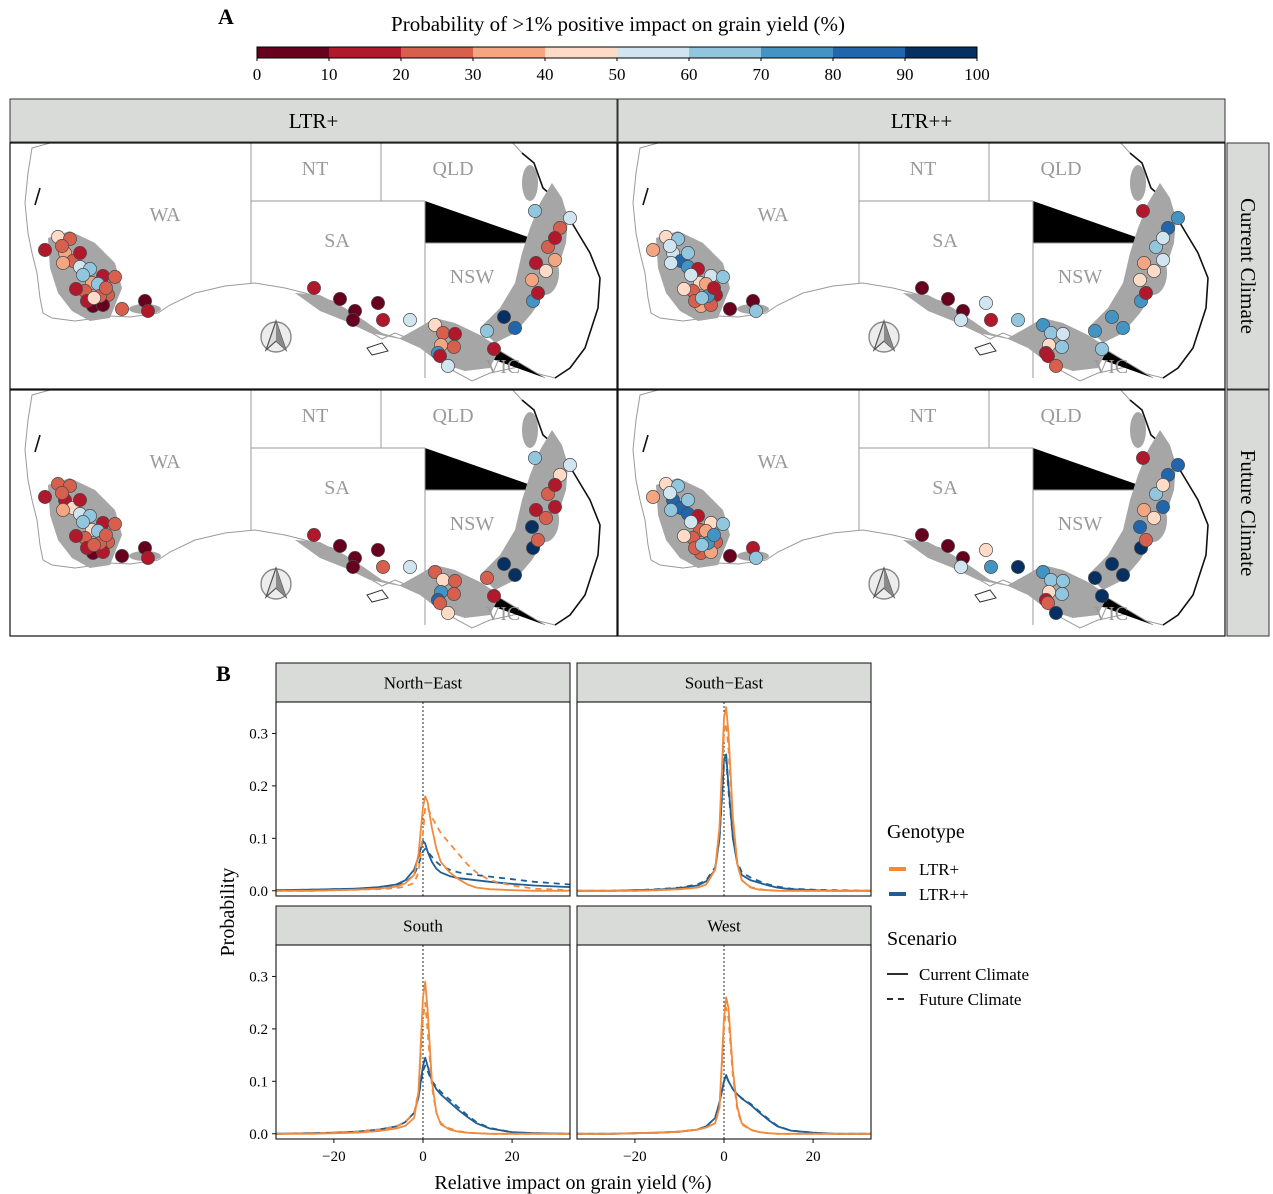 This screenshot has height=1194, width=1273. What do you see at coordinates (257, 74) in the screenshot?
I see `colorbar-tick-label: 0` at bounding box center [257, 74].